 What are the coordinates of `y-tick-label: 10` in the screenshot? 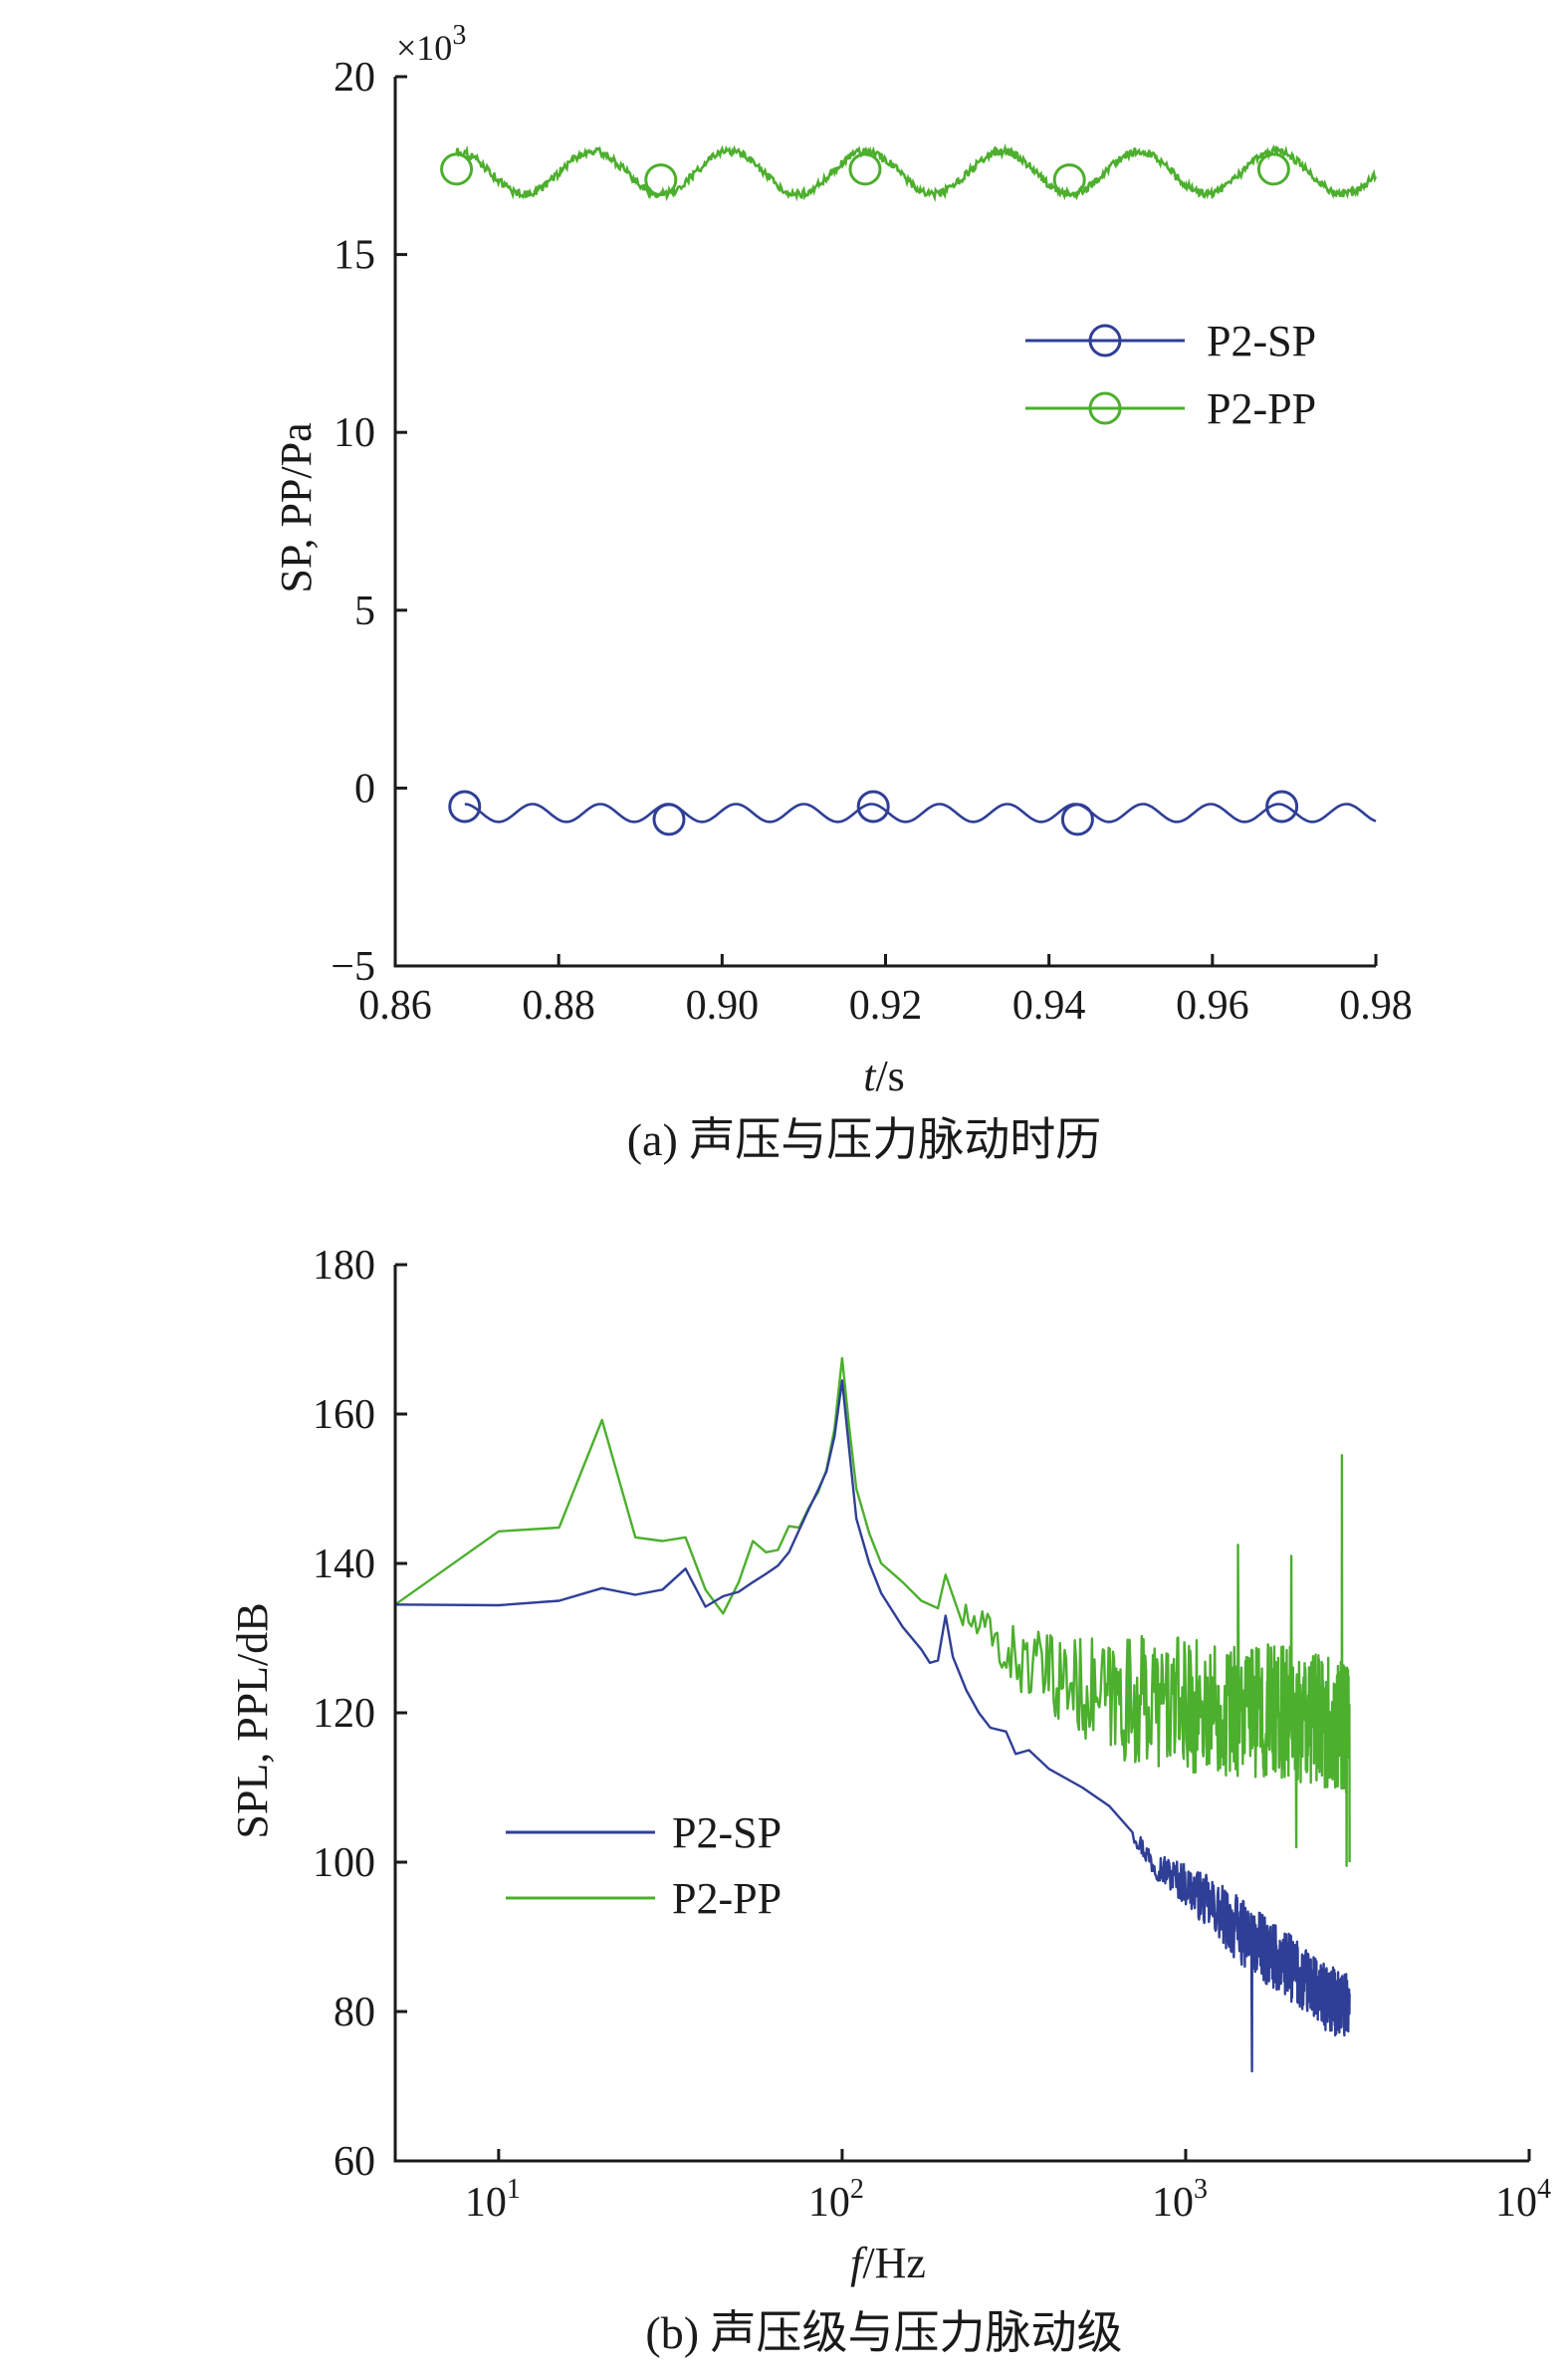 It's located at (355, 433).